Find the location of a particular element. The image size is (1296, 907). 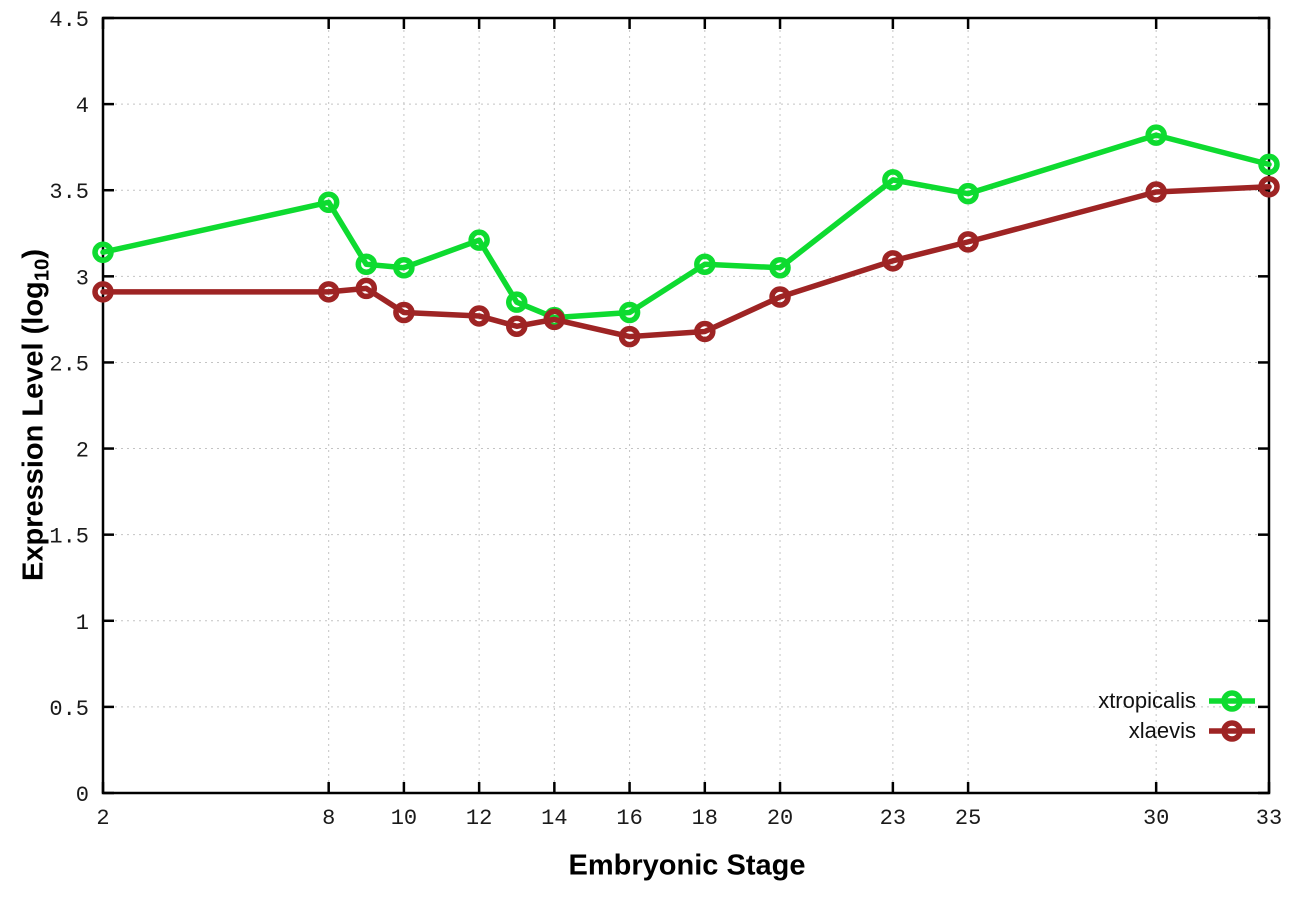

legend-label-xlaevis: xlaevis is located at coordinates (1162, 730).